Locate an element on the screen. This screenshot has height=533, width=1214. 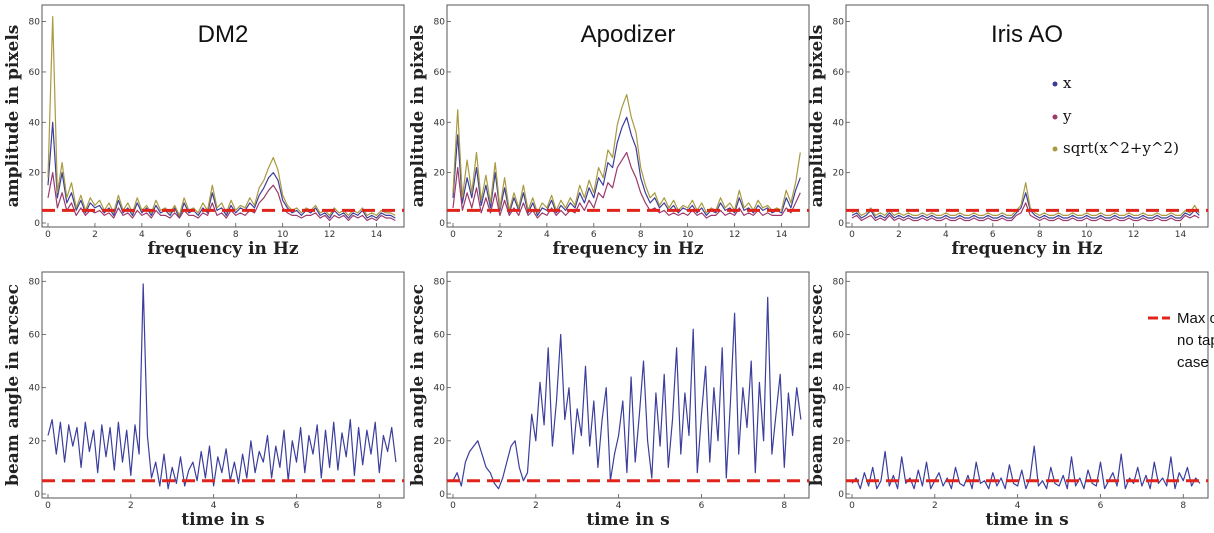
legend-threshold-label: Max of the is located at coordinates (1195, 318).